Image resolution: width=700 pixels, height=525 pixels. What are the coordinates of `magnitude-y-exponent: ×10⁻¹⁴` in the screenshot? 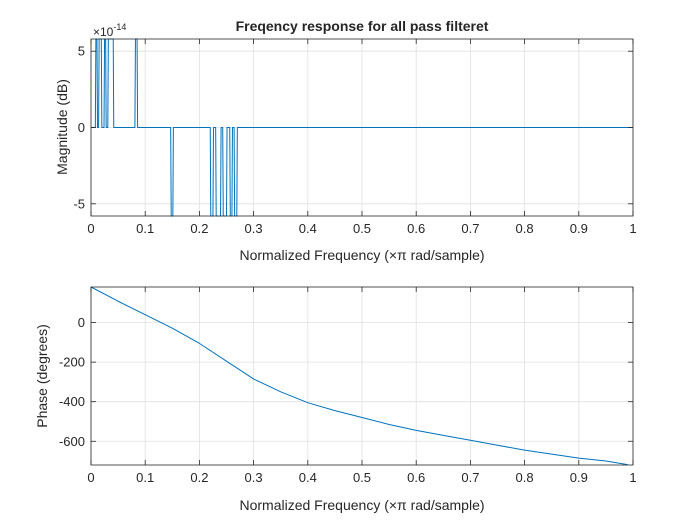 It's located at (109, 30).